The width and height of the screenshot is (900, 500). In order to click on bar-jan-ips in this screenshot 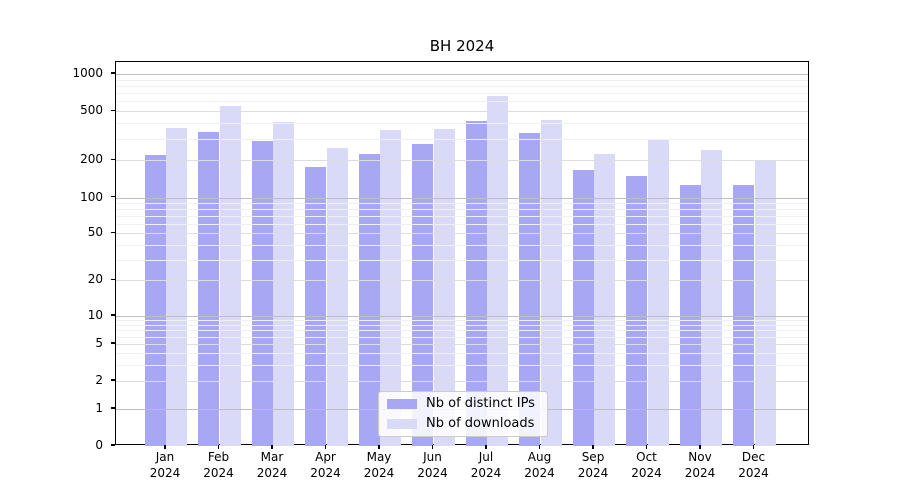, I will do `click(155, 300)`.